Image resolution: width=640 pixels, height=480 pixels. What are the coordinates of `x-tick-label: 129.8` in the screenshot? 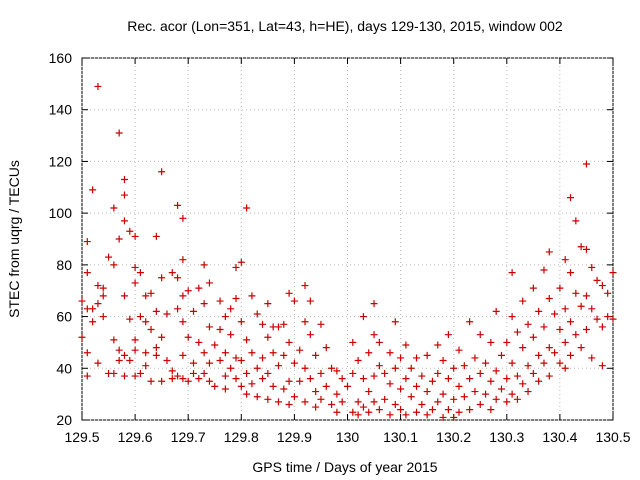 It's located at (241, 437).